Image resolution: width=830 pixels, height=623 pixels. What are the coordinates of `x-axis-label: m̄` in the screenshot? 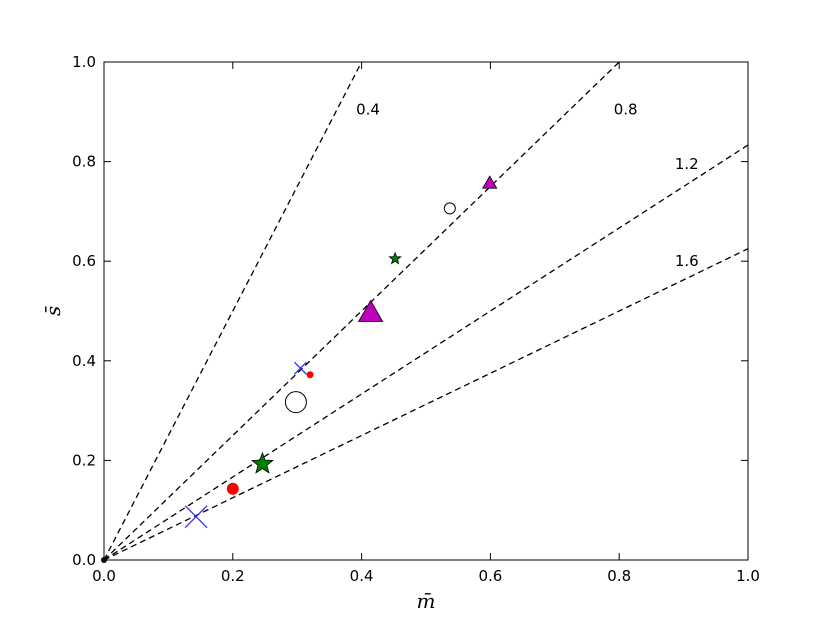 It's located at (426, 601).